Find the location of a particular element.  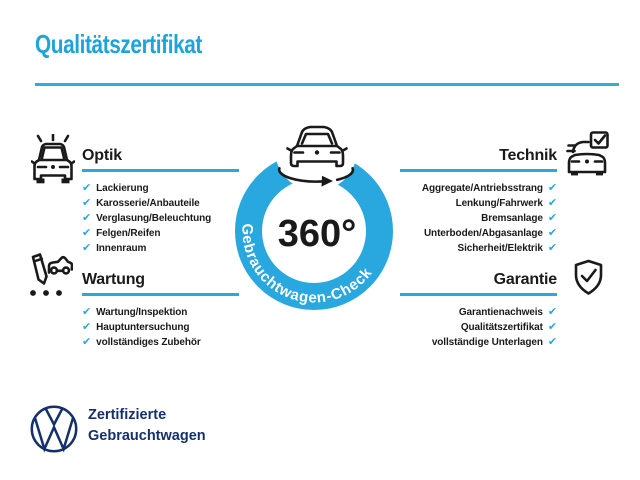

list-item: ✔ Qualitätszertifikat is located at coordinates (478, 327).